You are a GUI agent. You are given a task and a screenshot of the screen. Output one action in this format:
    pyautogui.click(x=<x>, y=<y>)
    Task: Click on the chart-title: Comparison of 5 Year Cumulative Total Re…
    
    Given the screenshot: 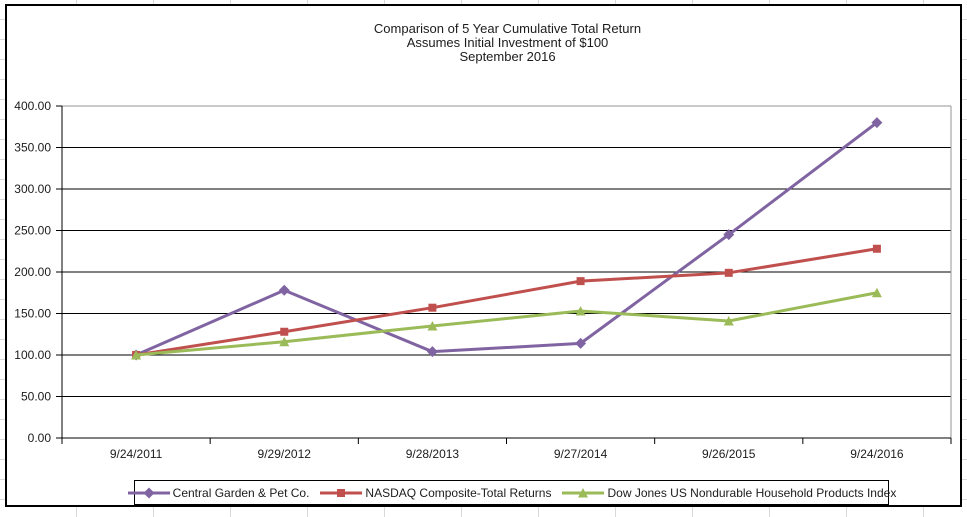 What is the action you would take?
    pyautogui.click(x=483, y=43)
    